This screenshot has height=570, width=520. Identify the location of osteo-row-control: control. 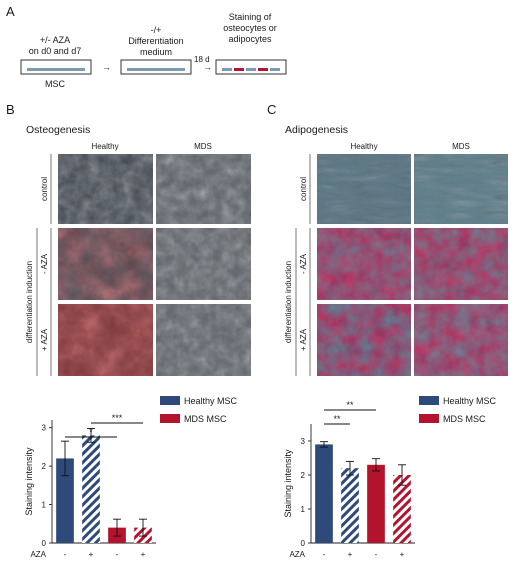
(44, 189).